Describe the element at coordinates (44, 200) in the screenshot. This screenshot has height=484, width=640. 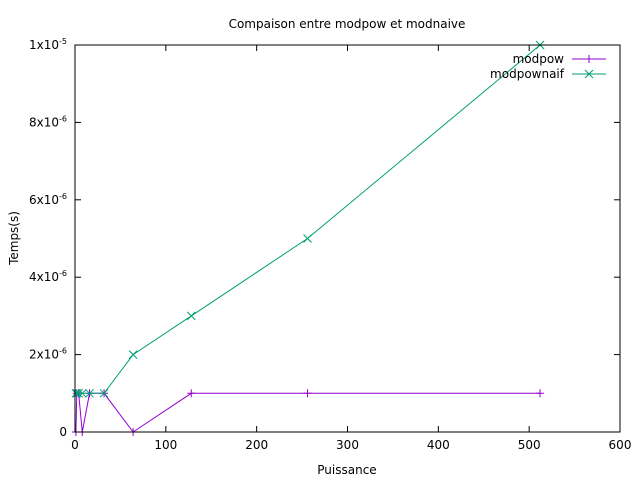
I see `y-tick-mantissa: 6x10` at that location.